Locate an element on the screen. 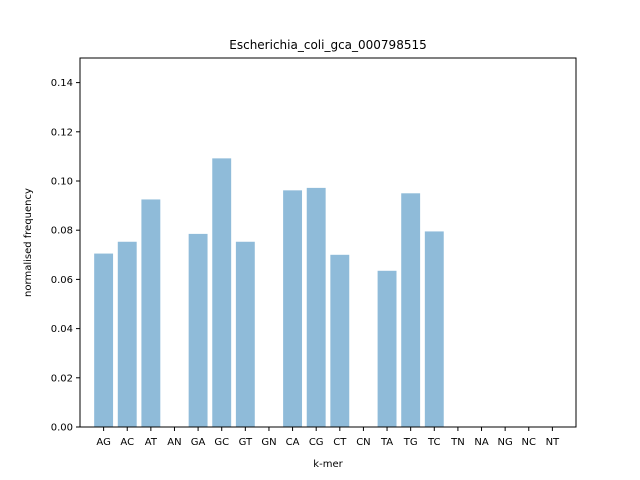 Image resolution: width=640 pixels, height=480 pixels. x-tick-label-AG: AG is located at coordinates (103, 442).